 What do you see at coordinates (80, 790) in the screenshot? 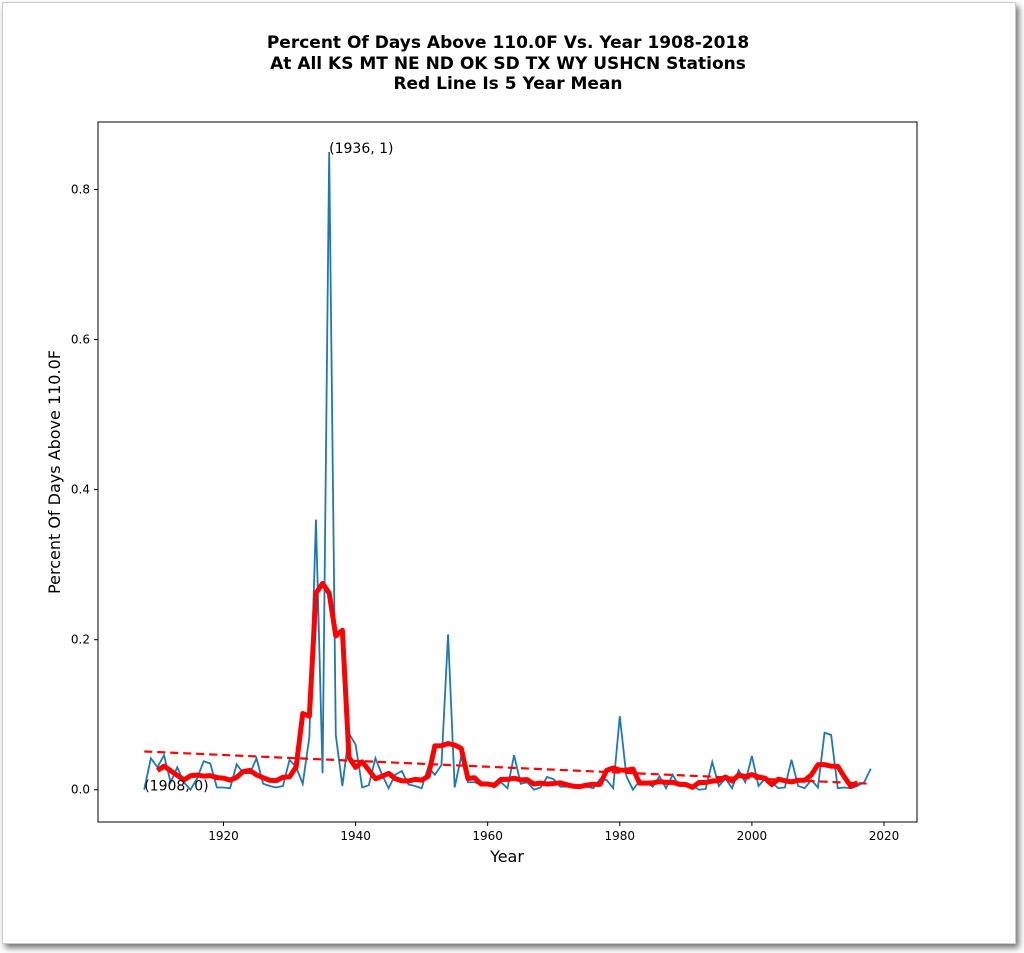
I see `y-tick-label: 0.0` at bounding box center [80, 790].